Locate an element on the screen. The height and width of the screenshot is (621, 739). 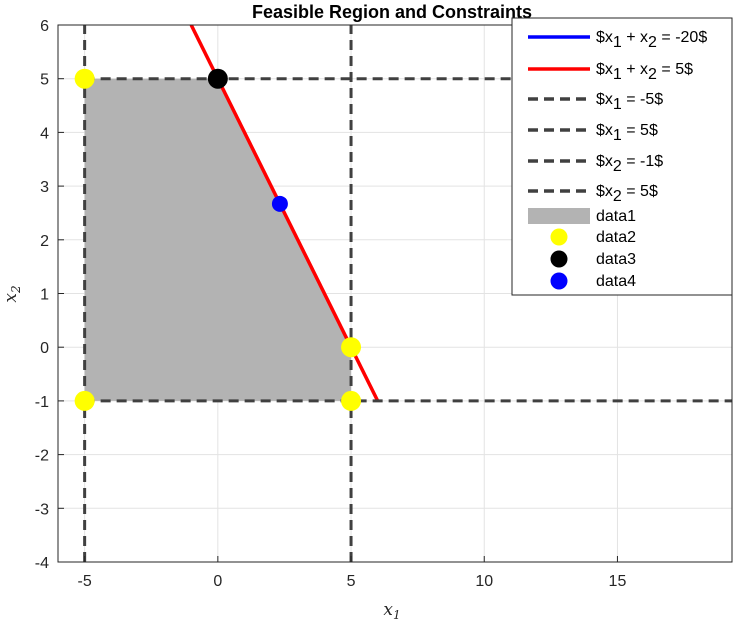
y-tick-label-0: -4 is located at coordinates (42, 563).